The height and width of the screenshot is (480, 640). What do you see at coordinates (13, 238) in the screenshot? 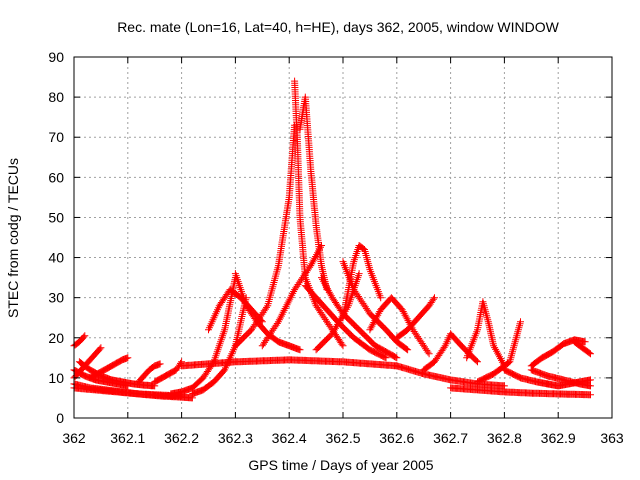
I see `y-axis-label: STEC from codg / TECUs` at bounding box center [13, 238].